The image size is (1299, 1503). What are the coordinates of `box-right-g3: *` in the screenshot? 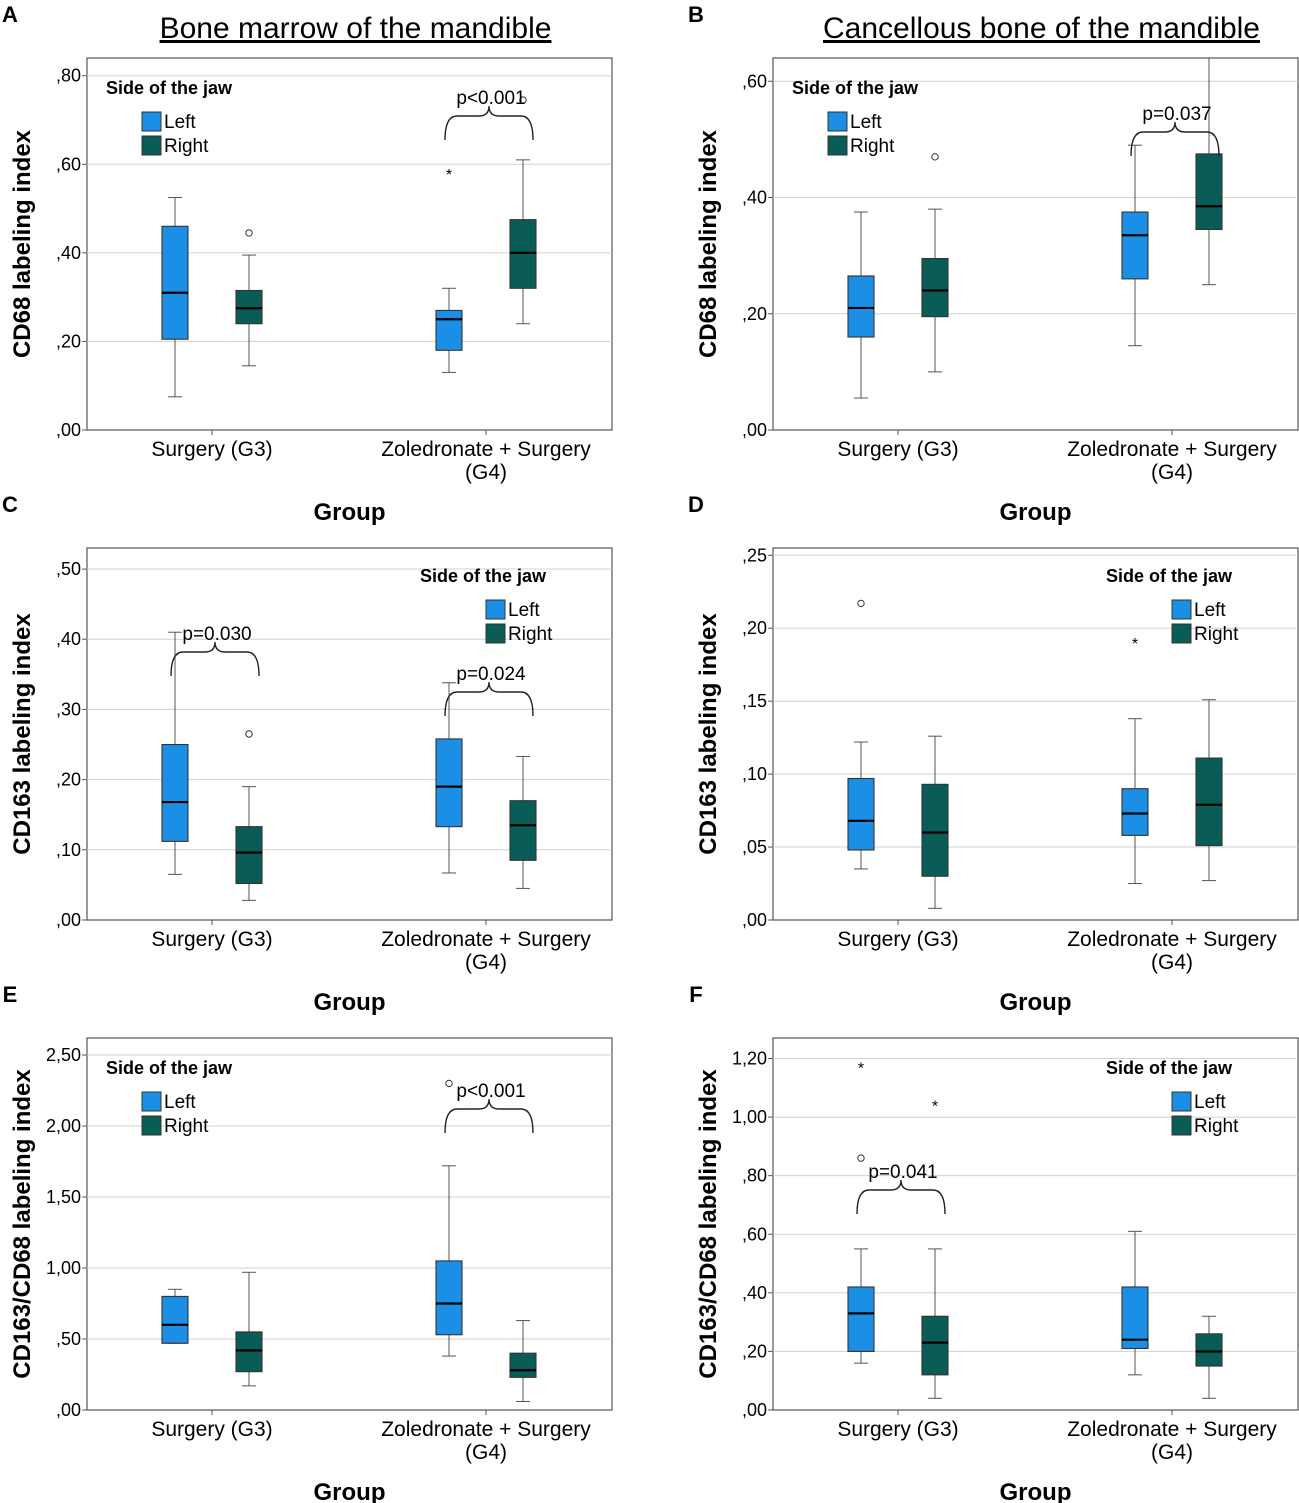 It's located at (935, 1248).